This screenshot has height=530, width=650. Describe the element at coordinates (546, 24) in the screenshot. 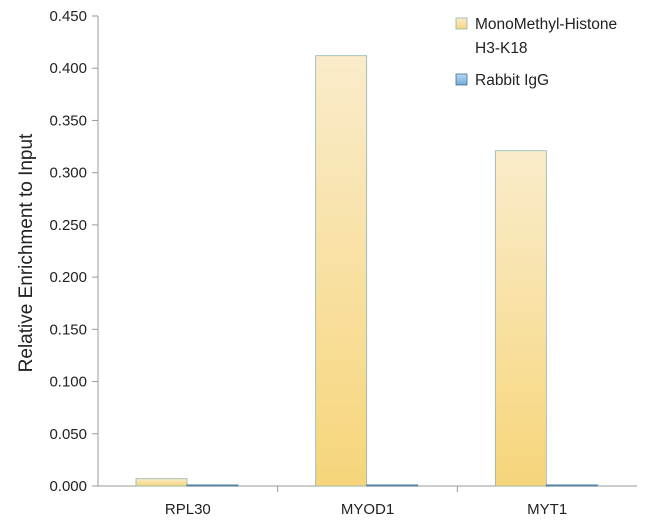

I see `legend-label: MonoMethyl-Histone` at that location.